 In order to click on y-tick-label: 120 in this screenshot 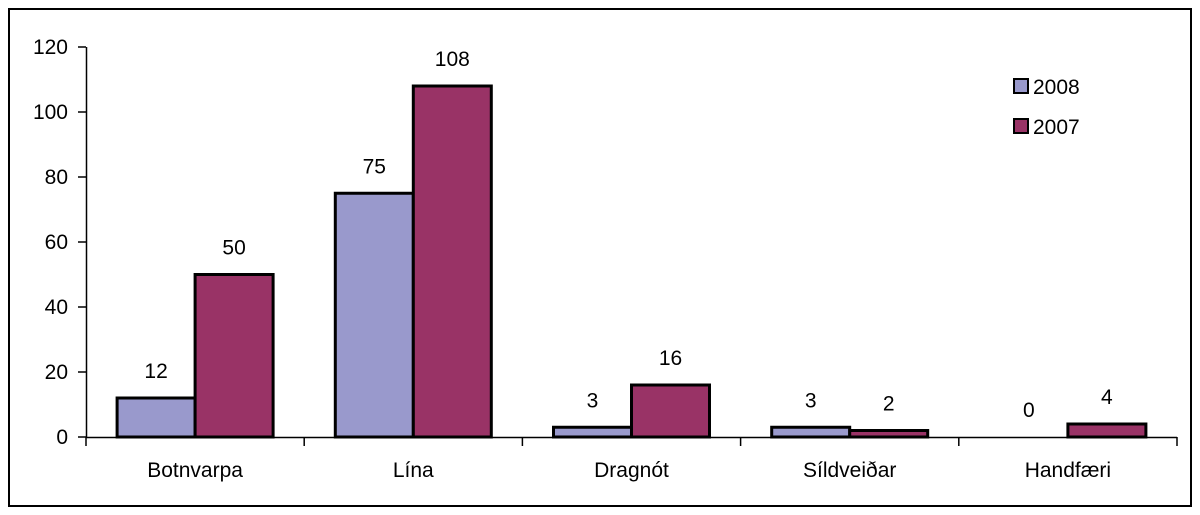, I will do `click(50, 47)`.